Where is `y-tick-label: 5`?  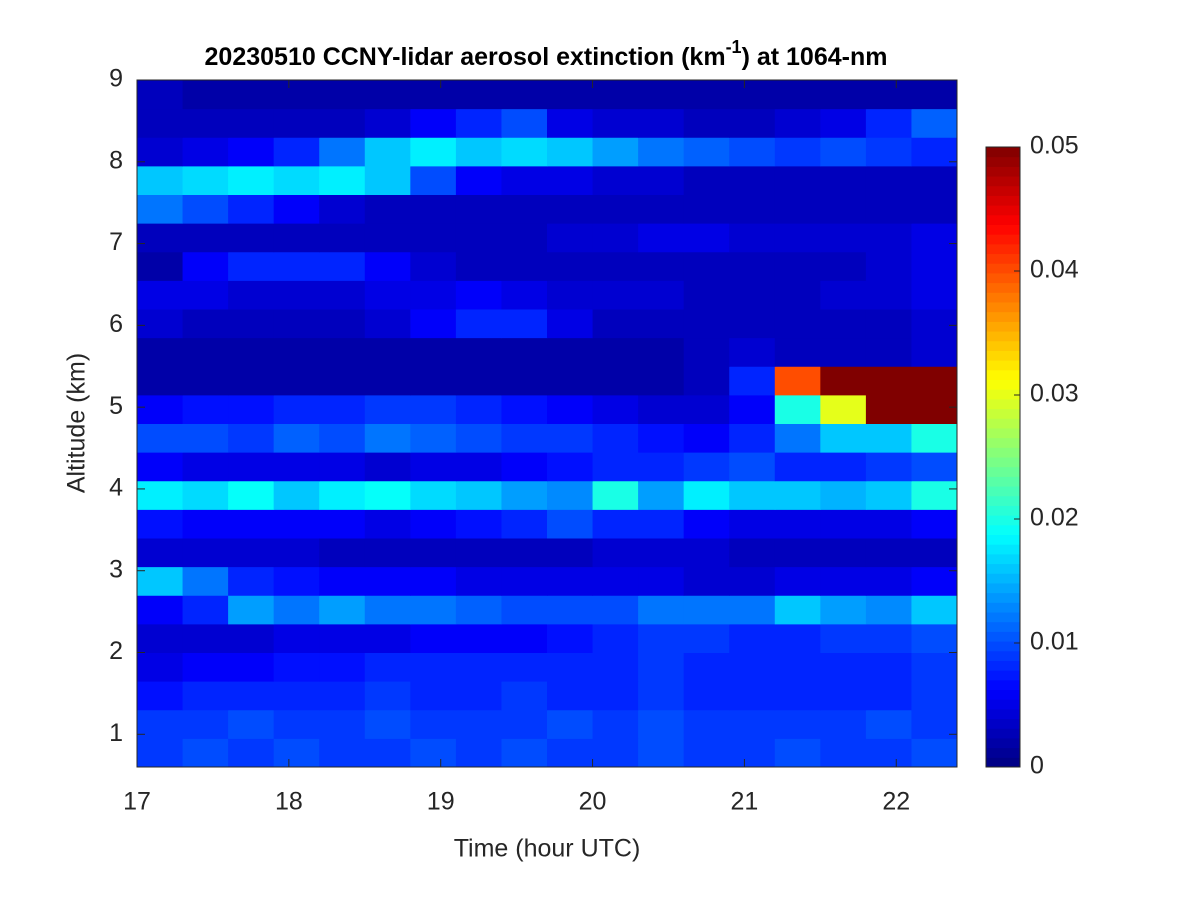
y-tick-label: 5 is located at coordinates (116, 406).